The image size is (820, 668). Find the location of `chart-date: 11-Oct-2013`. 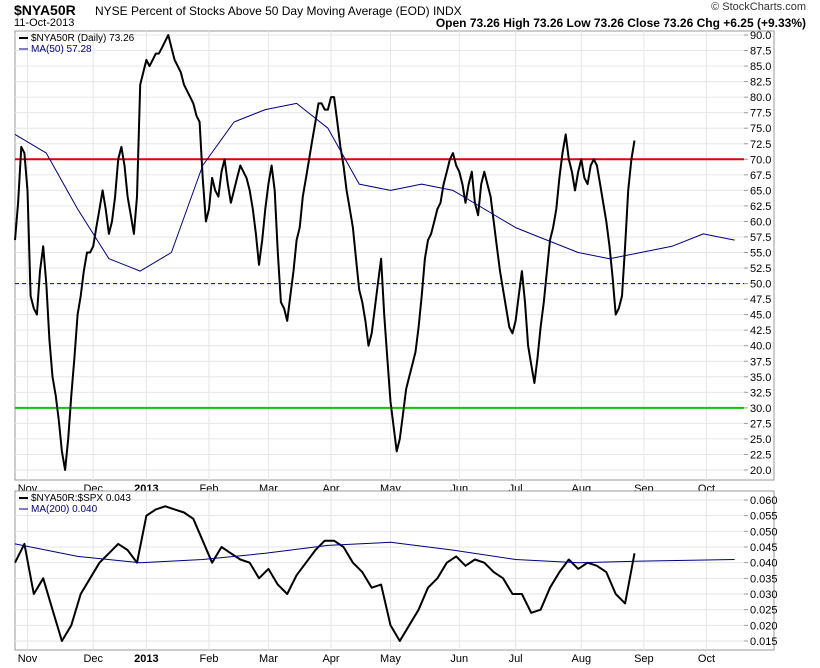

chart-date: 11-Oct-2013 is located at coordinates (44, 23).